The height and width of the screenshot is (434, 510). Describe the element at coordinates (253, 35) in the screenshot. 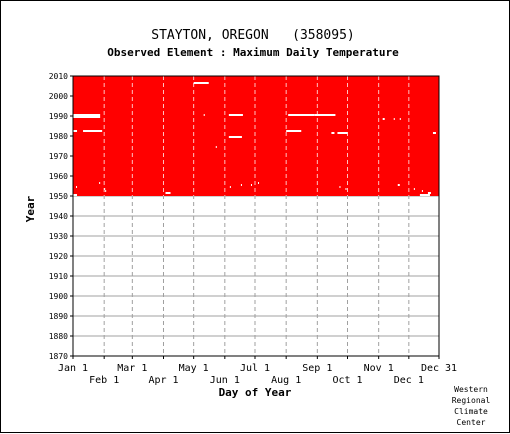

I see `chart-title: STAYTON, OREGON (358095)` at that location.